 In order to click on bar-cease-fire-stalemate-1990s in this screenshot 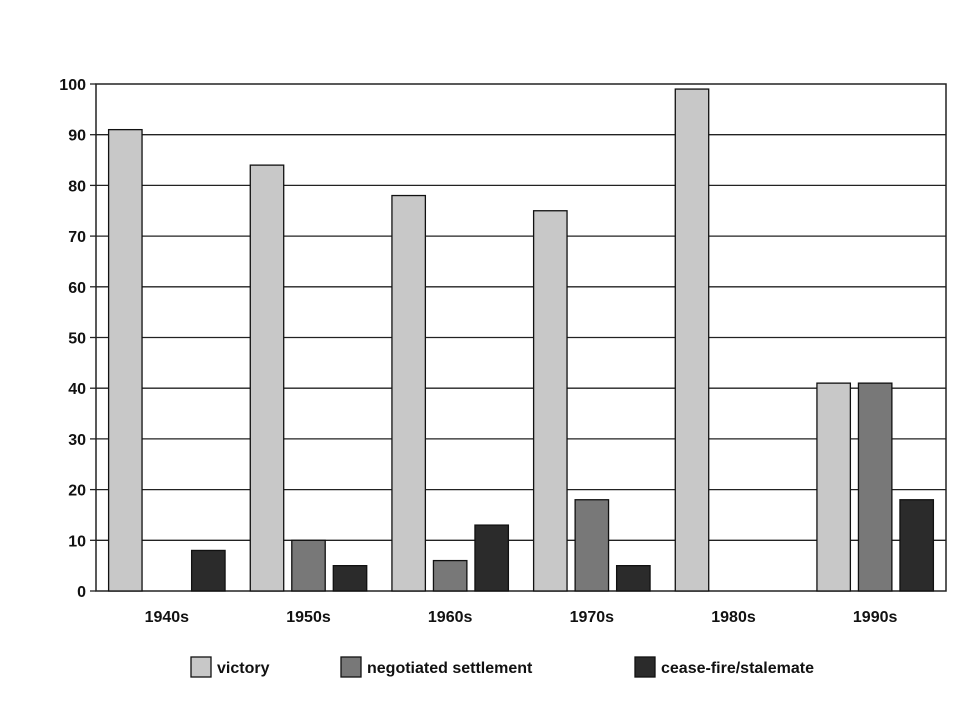, I will do `click(917, 545)`.